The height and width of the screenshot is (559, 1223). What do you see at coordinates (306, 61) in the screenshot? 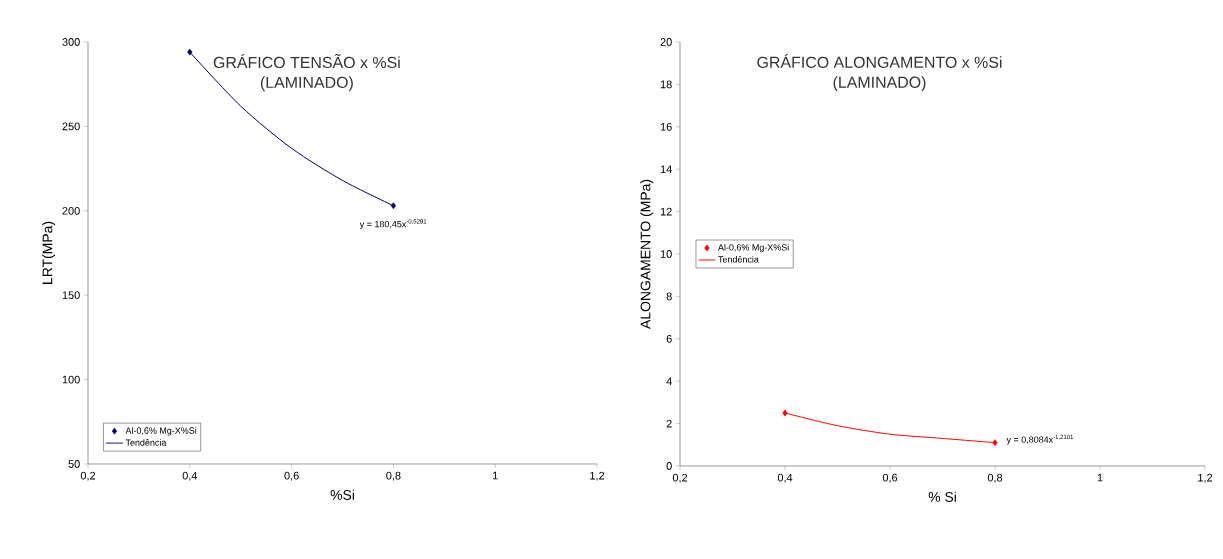
I see `text: GRÁFICO TENSÃO x %Si` at bounding box center [306, 61].